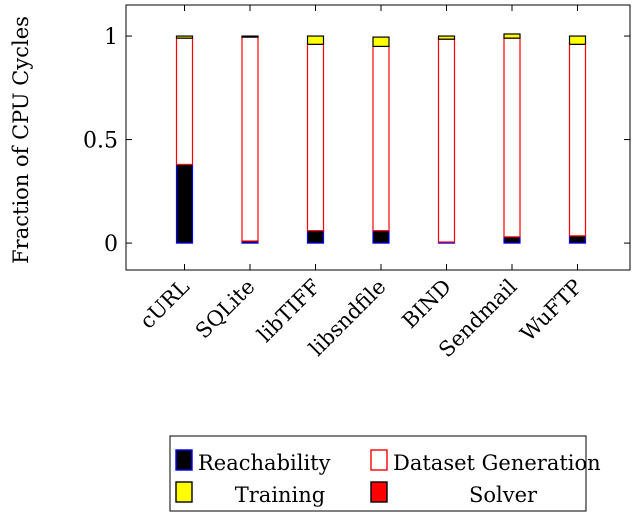  I want to click on bar-libTIFF-training, so click(315, 40).